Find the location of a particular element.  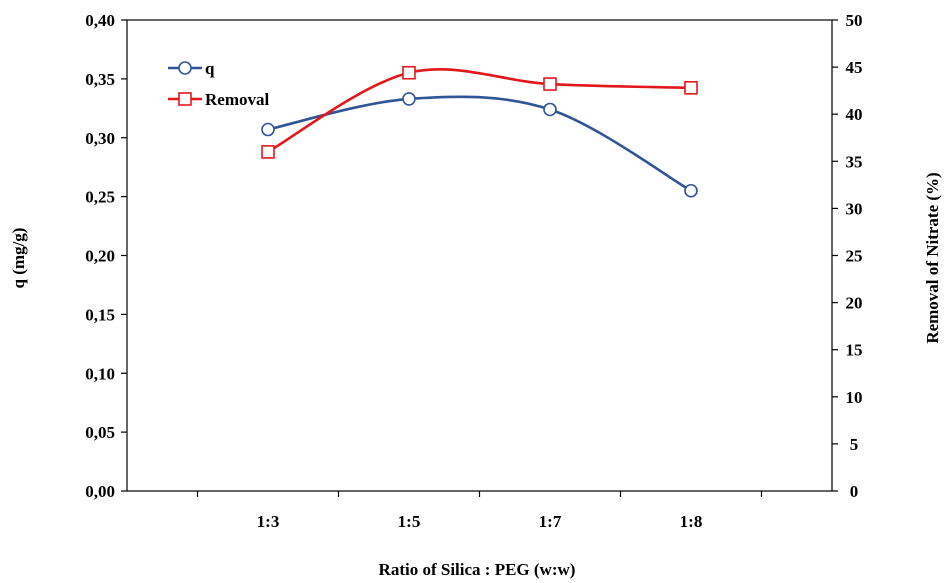

y-tick-label: 0,25 is located at coordinates (100, 197).